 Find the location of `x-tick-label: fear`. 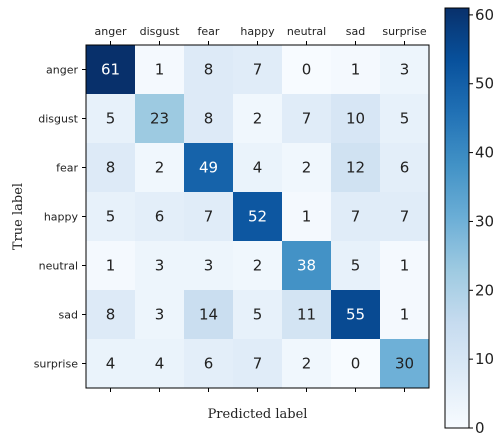

x-tick-label: fear is located at coordinates (209, 31).